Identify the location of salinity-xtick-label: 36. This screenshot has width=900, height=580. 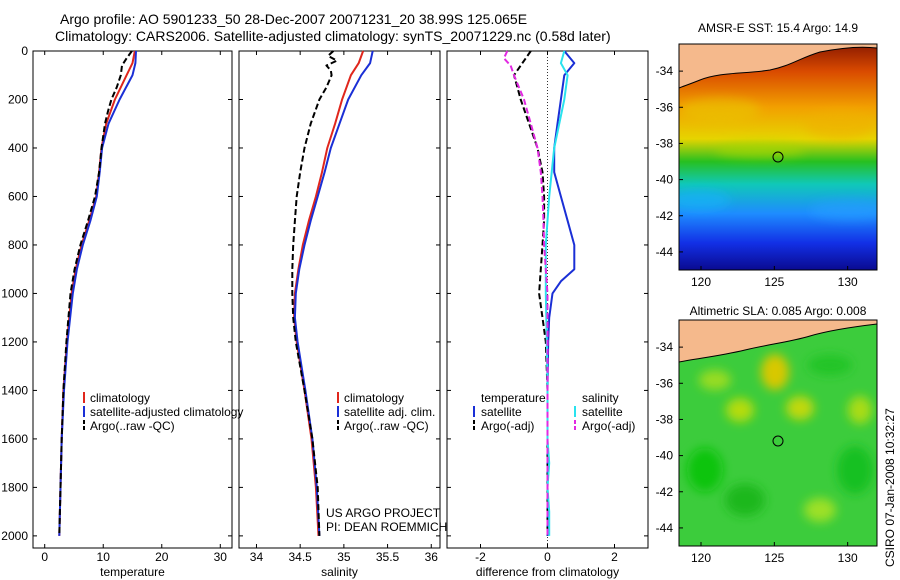
(432, 557).